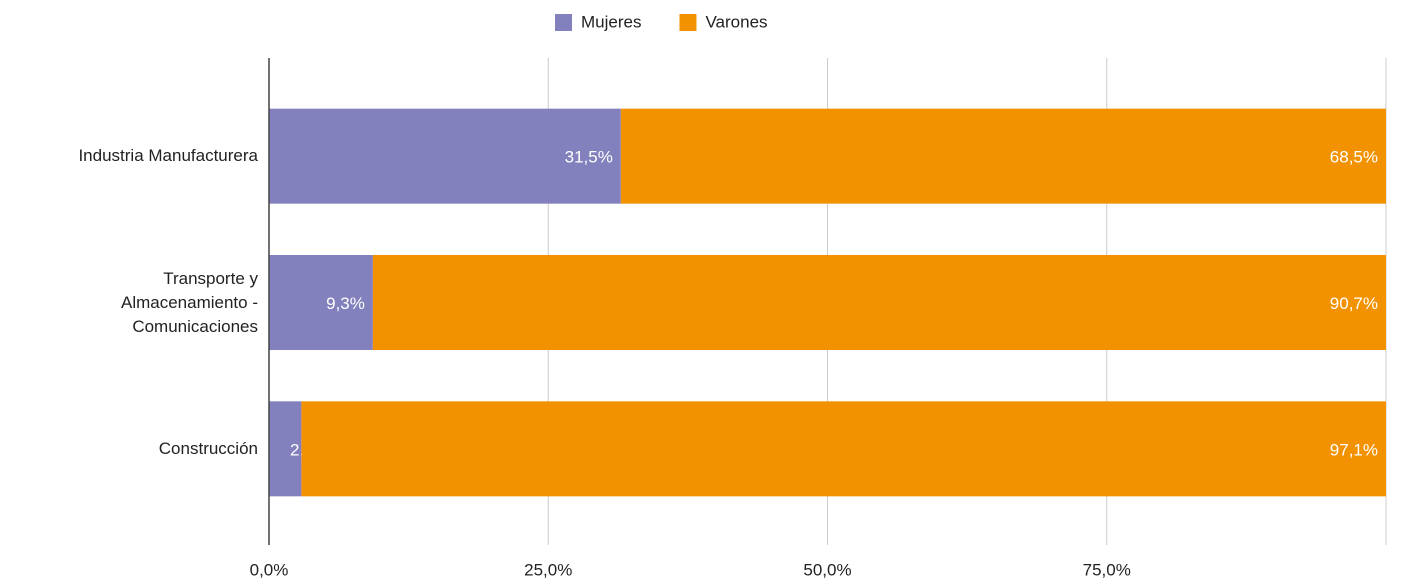 The height and width of the screenshot is (583, 1404). Describe the element at coordinates (269, 569) in the screenshot. I see `x-tick-label: 0,0%` at that location.